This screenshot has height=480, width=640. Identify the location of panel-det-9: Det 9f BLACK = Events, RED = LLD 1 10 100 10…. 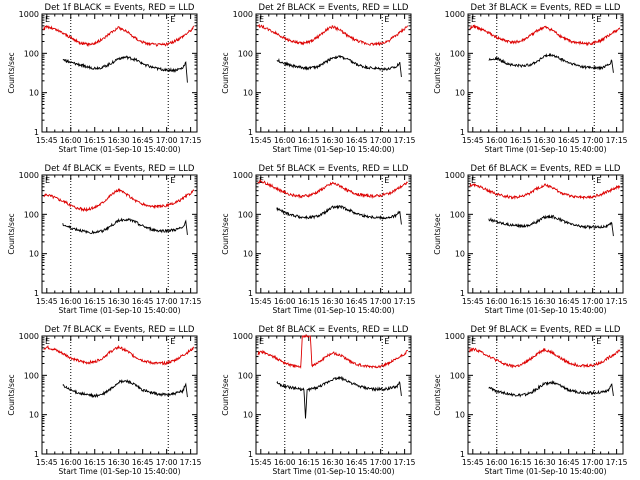
(530, 400).